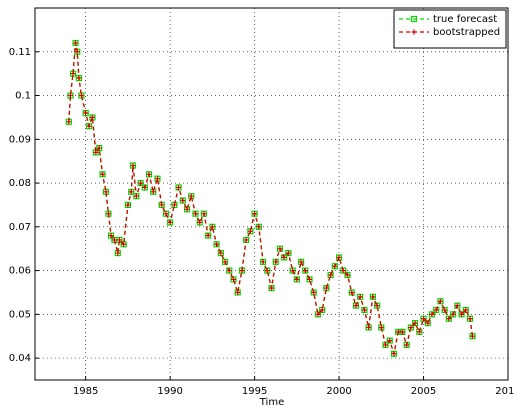 The height and width of the screenshot is (409, 514). What do you see at coordinates (85, 391) in the screenshot?
I see `x-tick-label: 1985` at bounding box center [85, 391].